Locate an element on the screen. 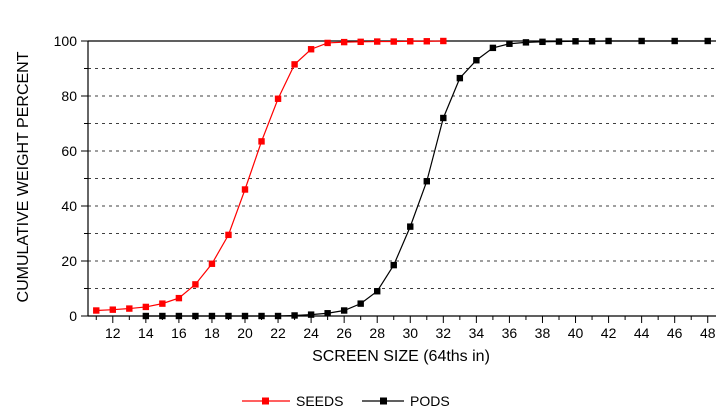 The image size is (724, 412). x-tick-label: 14 is located at coordinates (146, 333).